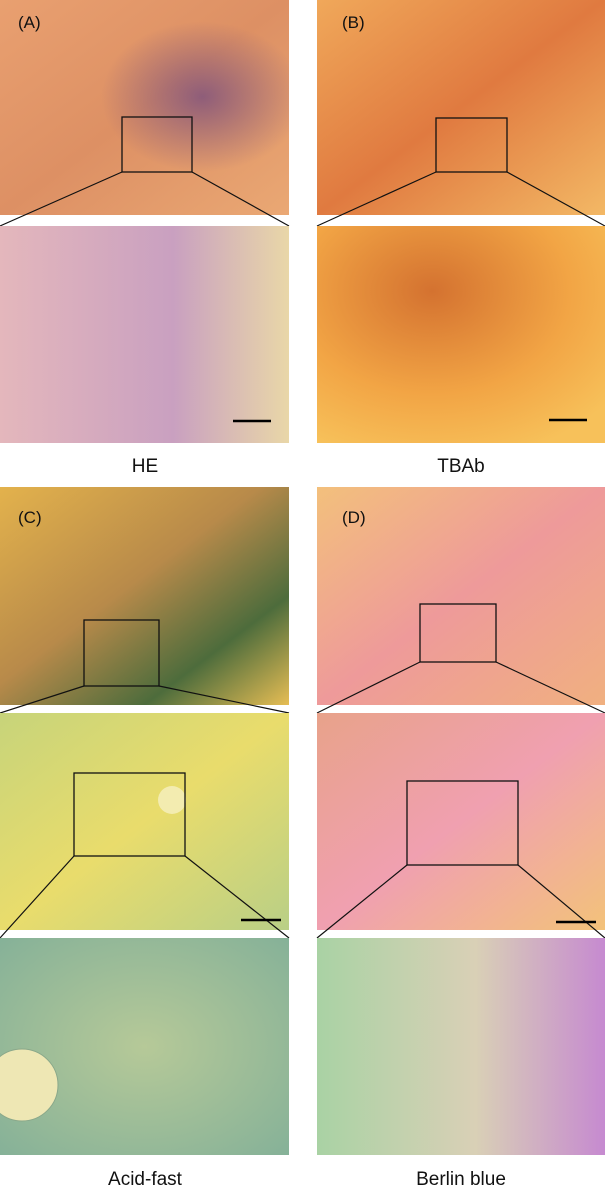 The width and height of the screenshot is (605, 1200). What do you see at coordinates (30, 517) in the screenshot?
I see `panel-label: (C)` at bounding box center [30, 517].